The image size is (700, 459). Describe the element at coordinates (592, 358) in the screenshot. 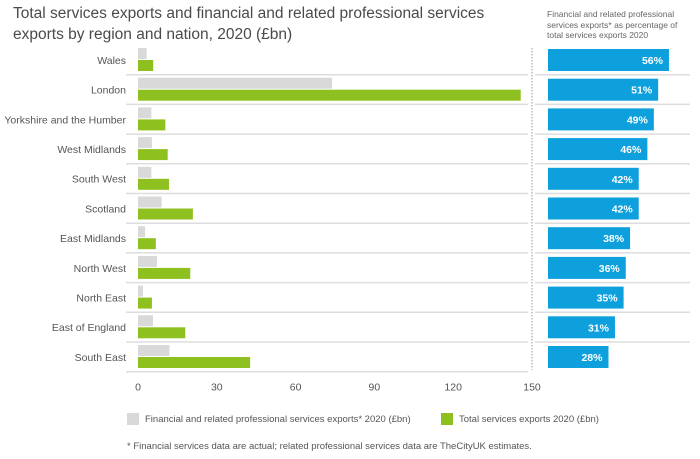

I see `percentage-label: 28%` at that location.